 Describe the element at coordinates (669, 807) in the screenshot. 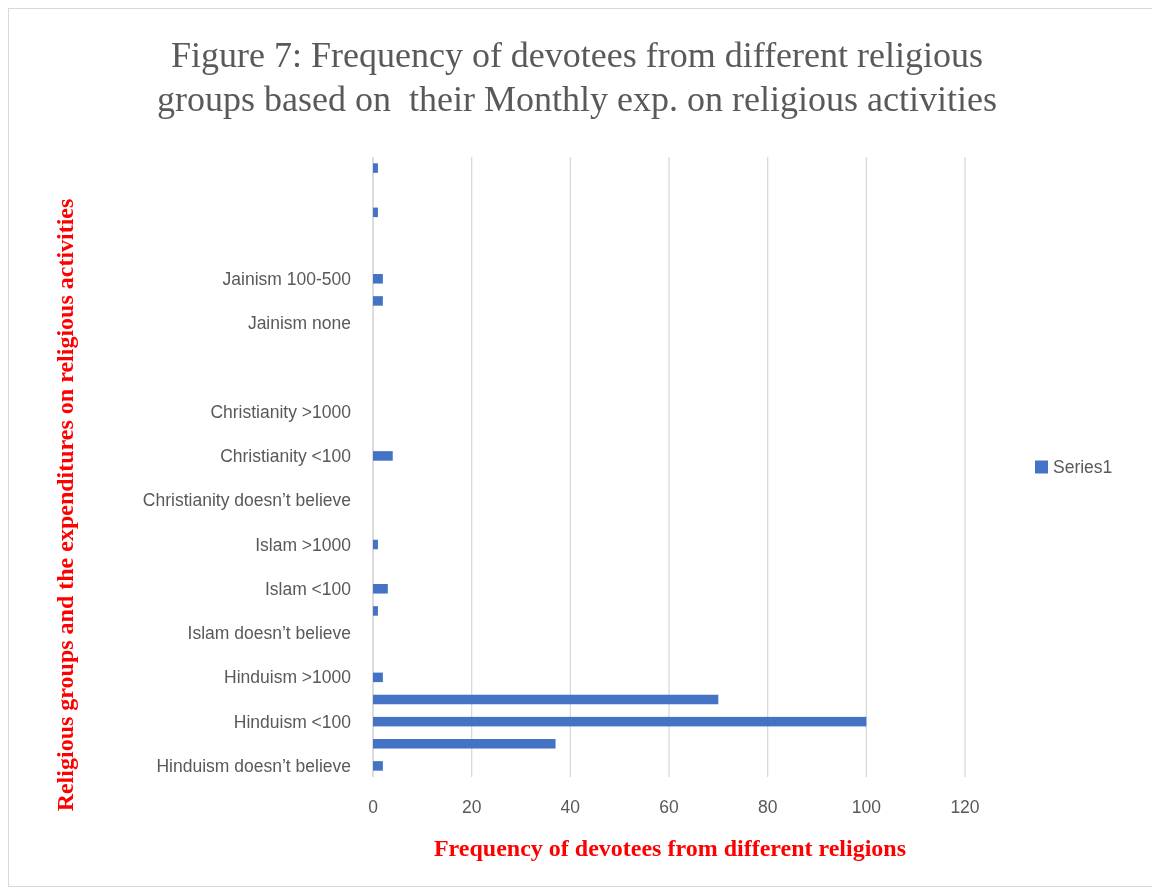

I see `x-tick-label: 60` at that location.